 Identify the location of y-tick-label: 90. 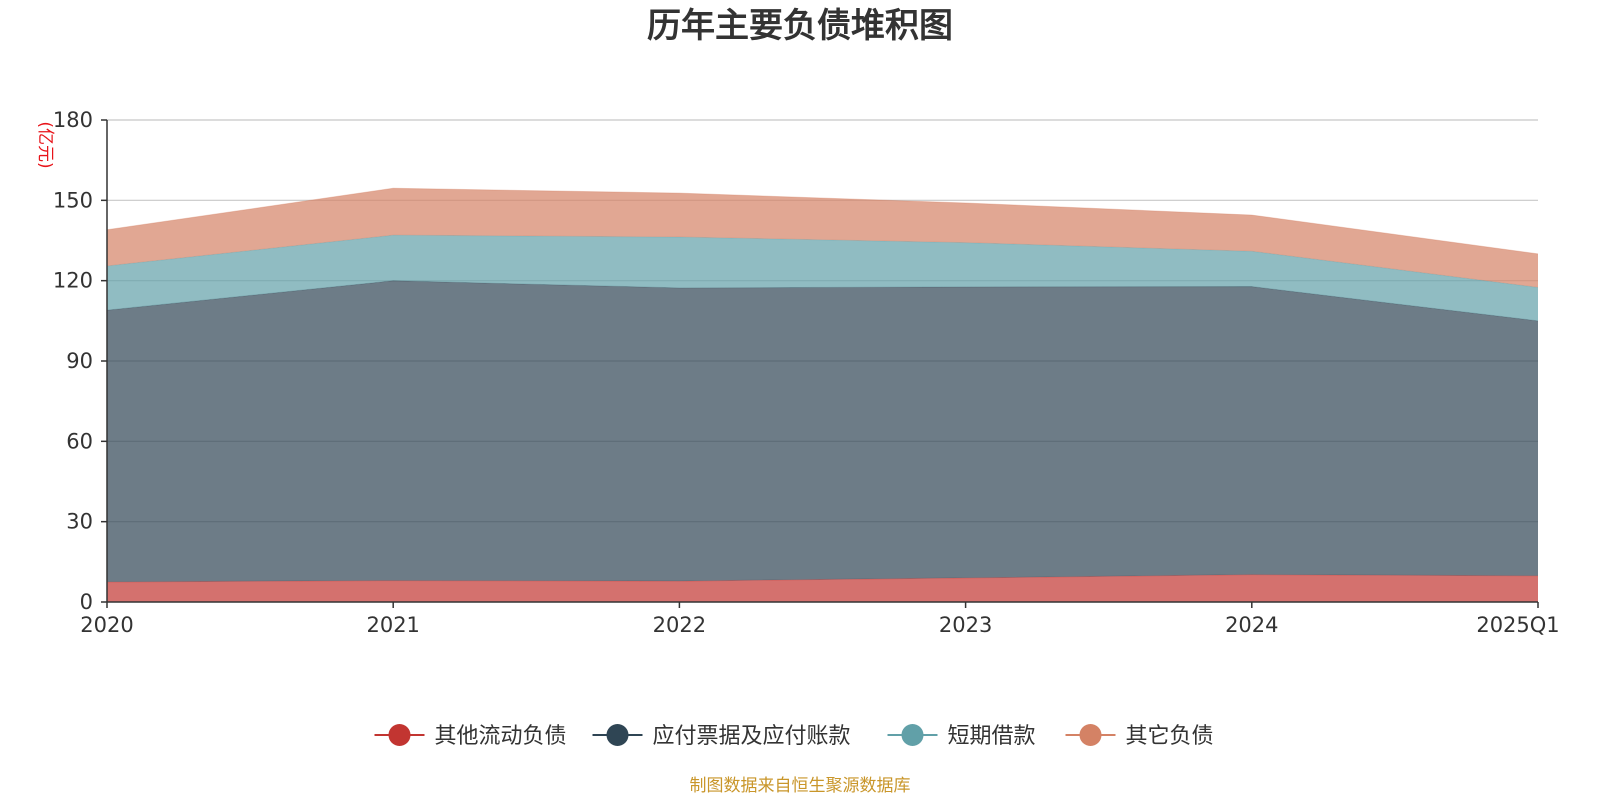
(79, 361).